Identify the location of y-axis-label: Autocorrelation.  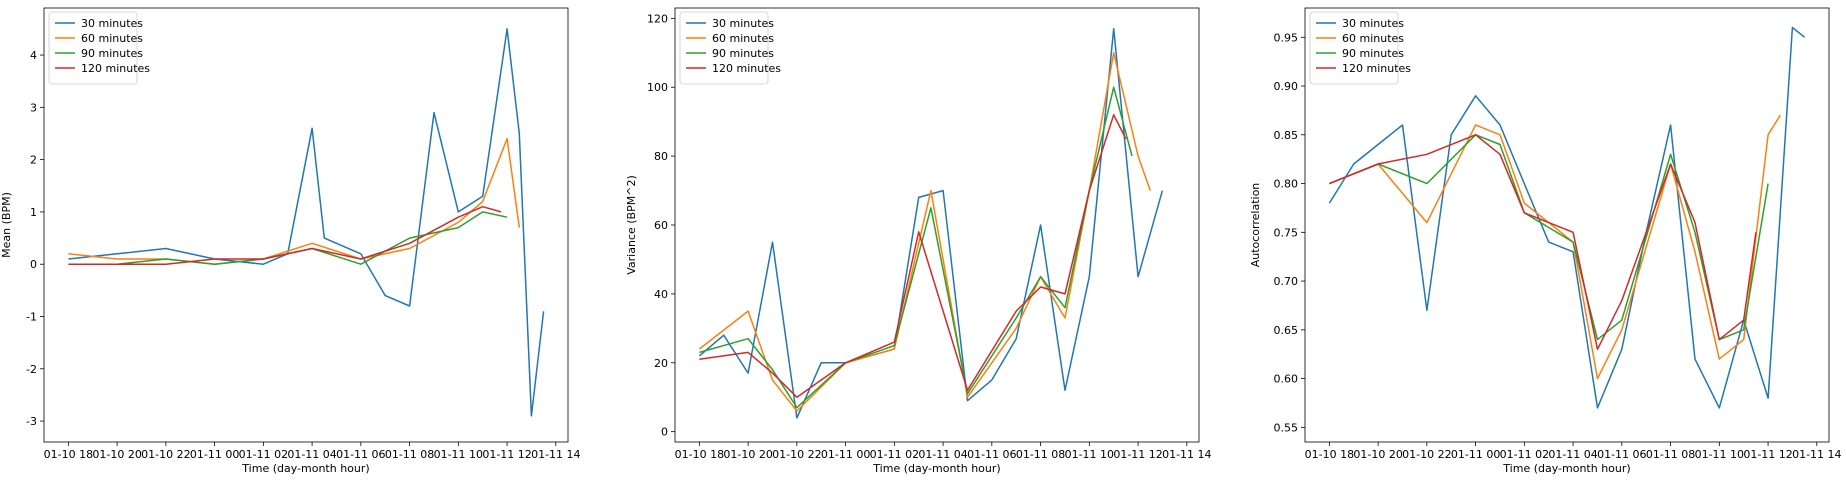
(1255, 225).